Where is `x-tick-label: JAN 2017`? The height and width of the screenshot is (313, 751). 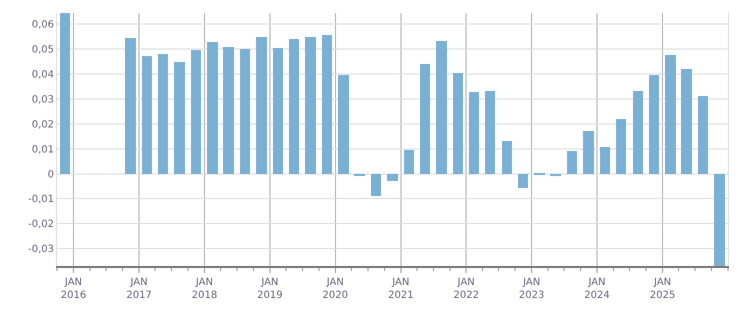
x-tick-label: JAN 2017 is located at coordinates (139, 289).